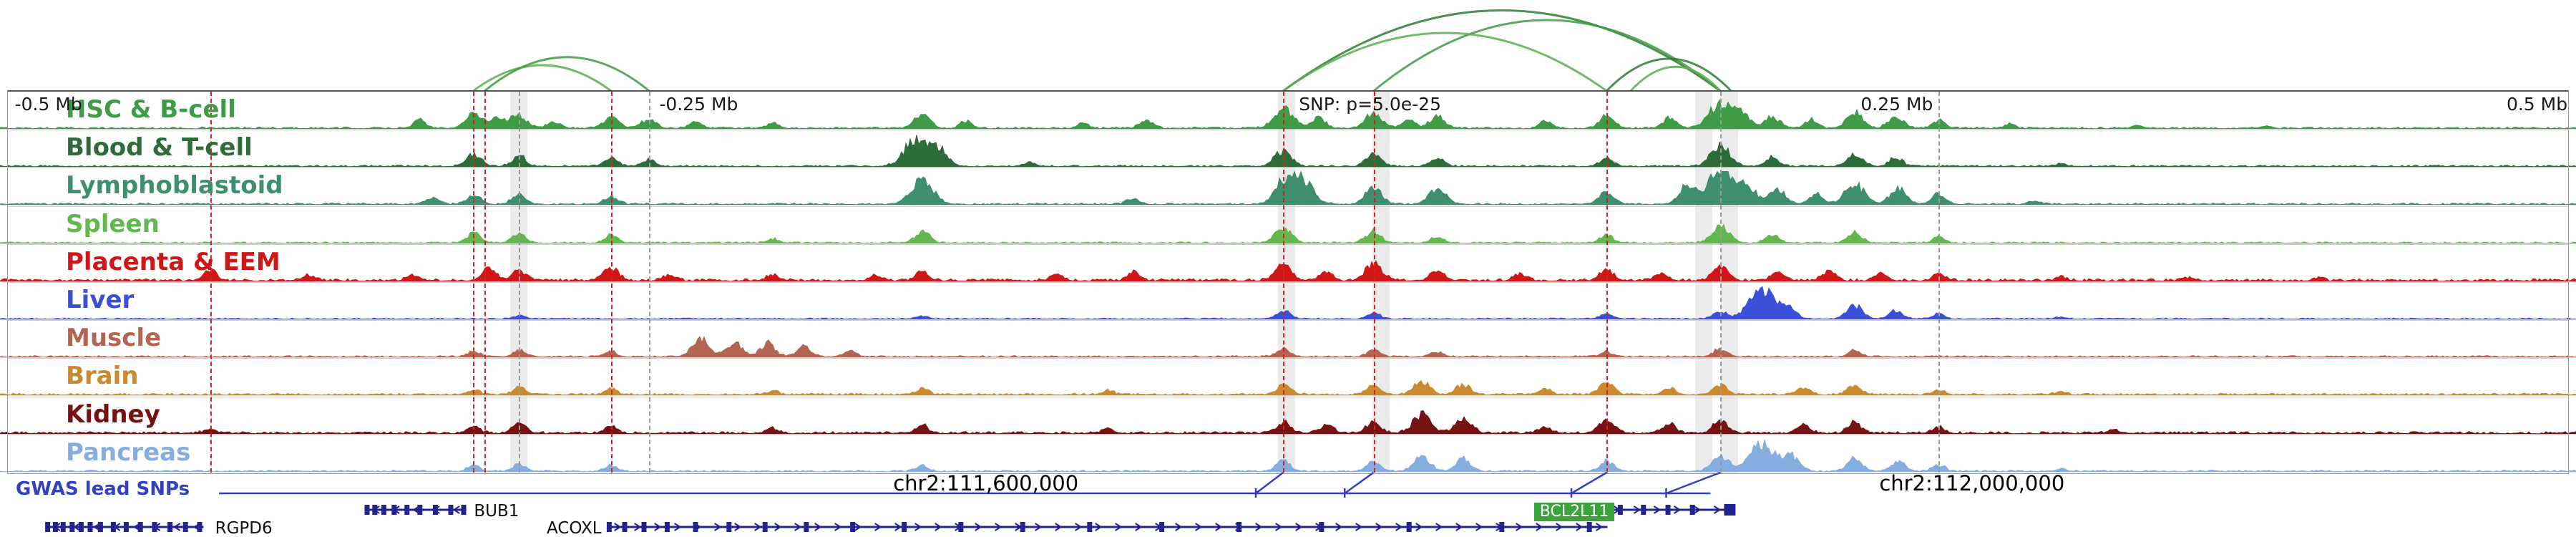  Describe the element at coordinates (1288, 263) in the screenshot. I see `signal-track-placenta-eem` at that location.